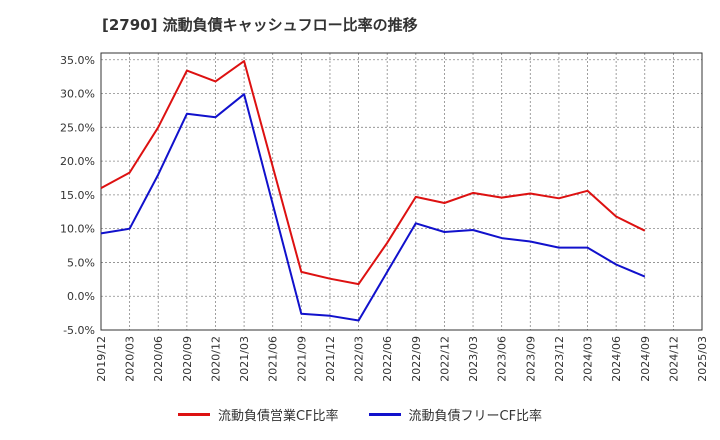 The height and width of the screenshot is (440, 720). Describe the element at coordinates (79, 330) in the screenshot. I see `y-tick-label: -5.0%` at that location.